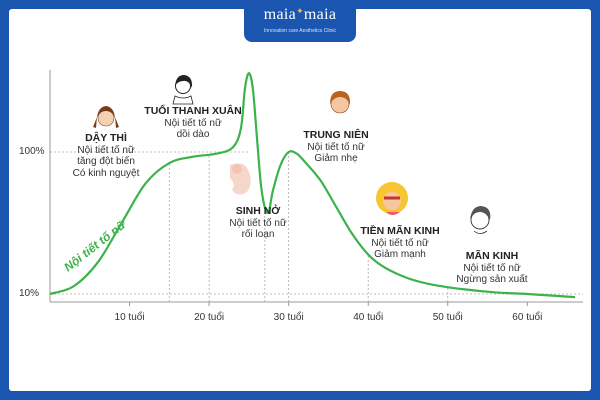 The width and height of the screenshot is (600, 400). Describe the element at coordinates (288, 317) in the screenshot. I see `x-tick-label: 30 tuổi` at that location.